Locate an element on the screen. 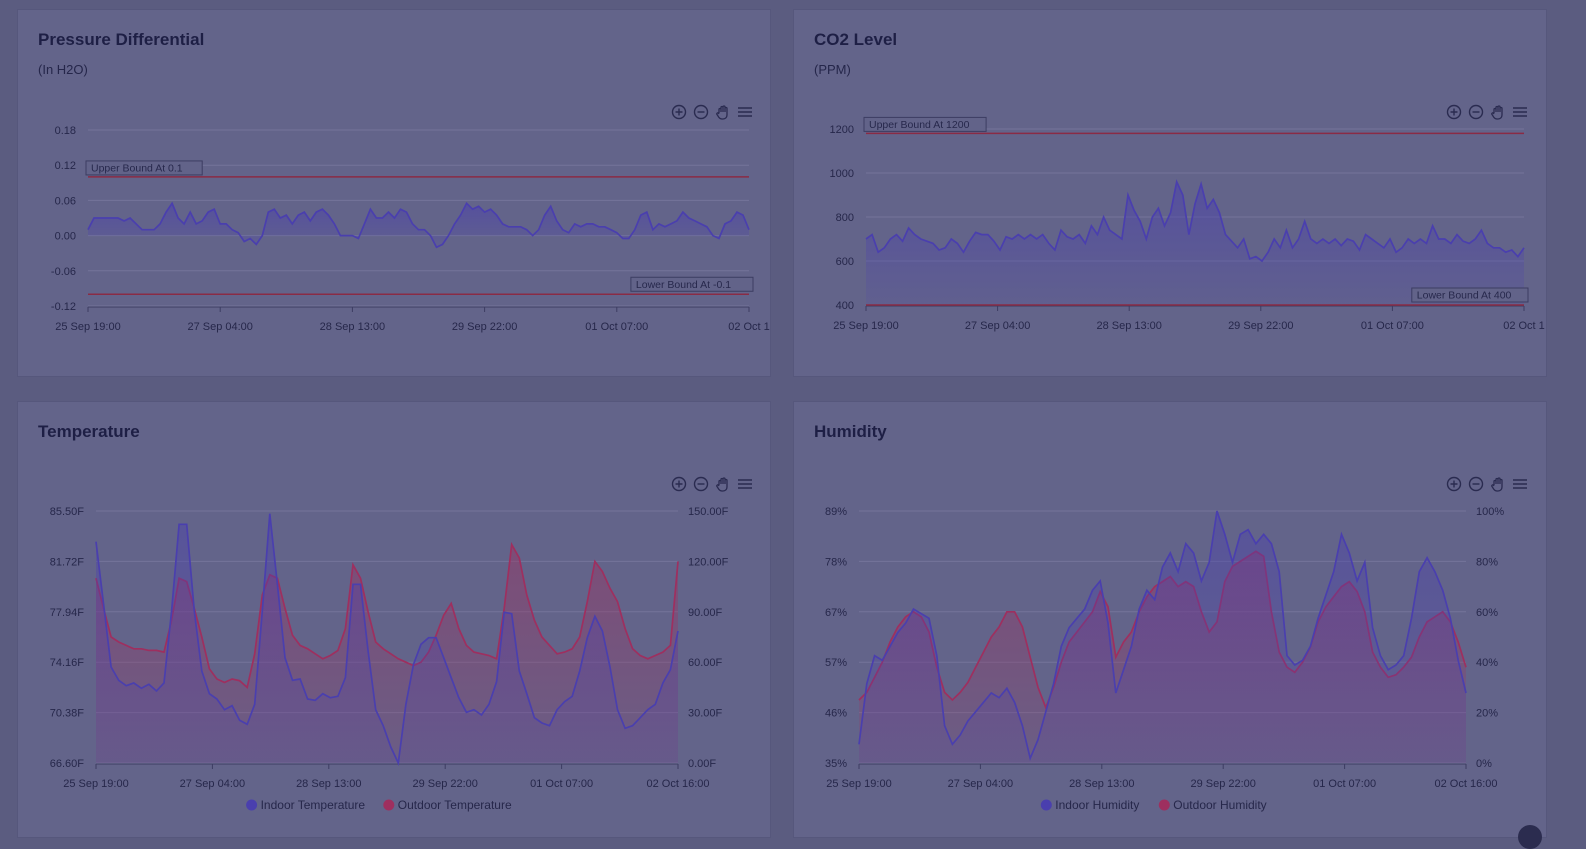  temperature-title: Temperature is located at coordinates (89, 431).